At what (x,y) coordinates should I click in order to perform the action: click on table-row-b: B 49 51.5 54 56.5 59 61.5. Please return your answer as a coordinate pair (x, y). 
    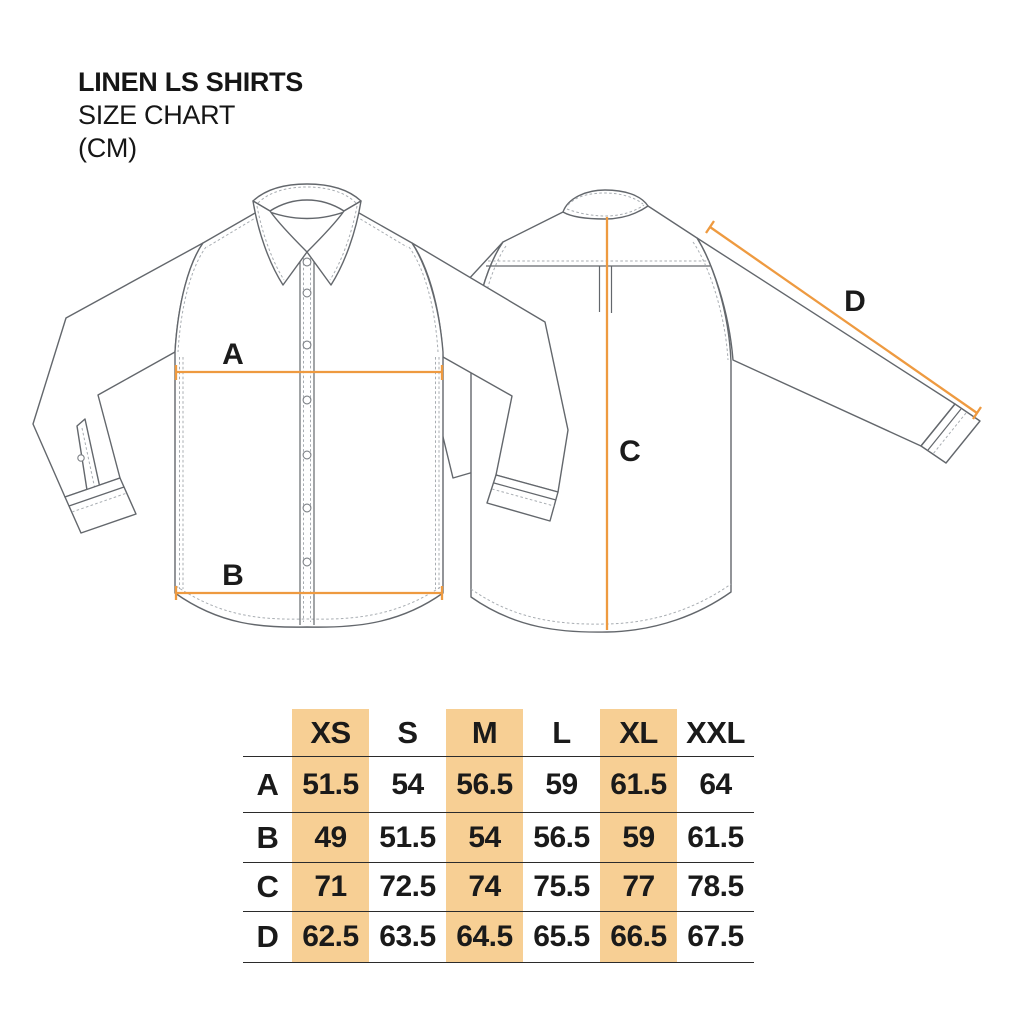
    Looking at the image, I should click on (498, 838).